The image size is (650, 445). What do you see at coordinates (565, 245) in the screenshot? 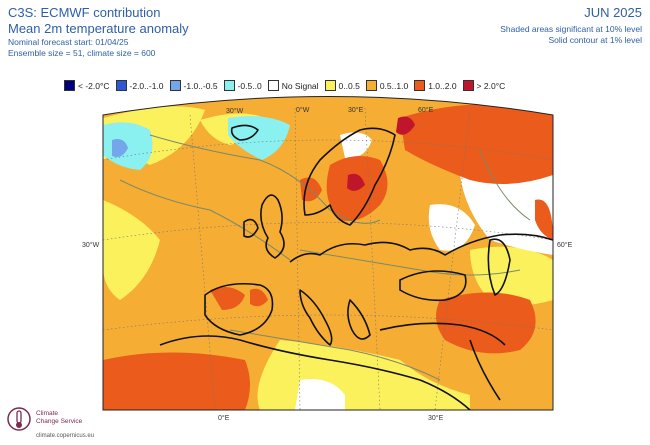
I see `lon-label-60e-right: 60°E` at bounding box center [565, 245].